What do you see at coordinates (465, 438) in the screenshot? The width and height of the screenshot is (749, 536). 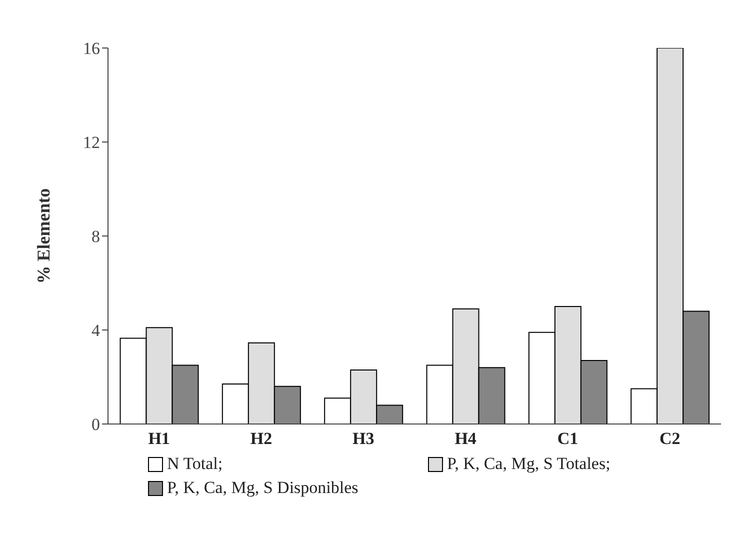 I see `x-tick-label: H4` at bounding box center [465, 438].